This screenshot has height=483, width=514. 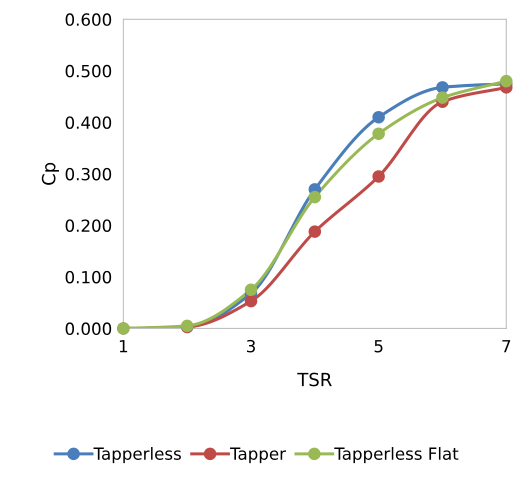 I want to click on x-tick-label: 1, so click(x=124, y=346).